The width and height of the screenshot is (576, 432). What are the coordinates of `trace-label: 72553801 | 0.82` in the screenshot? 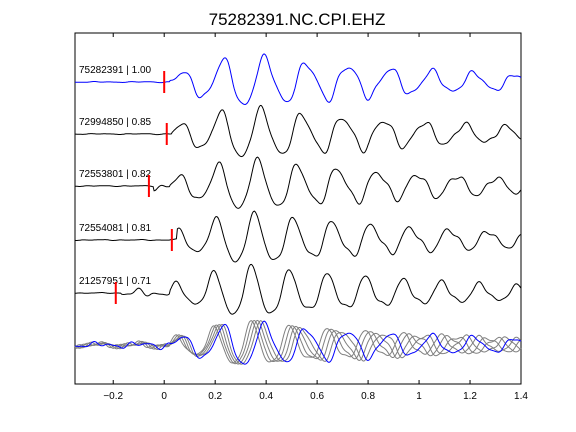 It's located at (115, 174).